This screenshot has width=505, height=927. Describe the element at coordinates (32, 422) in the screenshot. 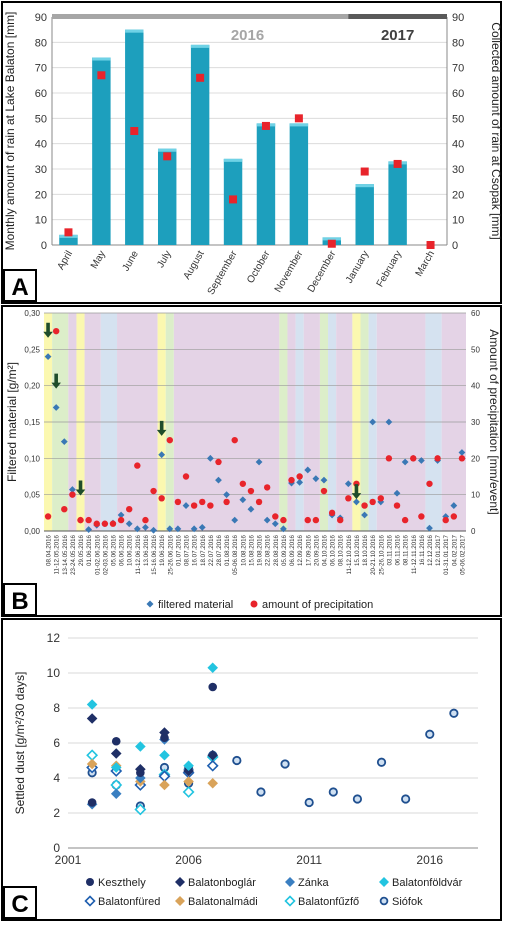

I see `y-tick-label: 0,15` at that location.